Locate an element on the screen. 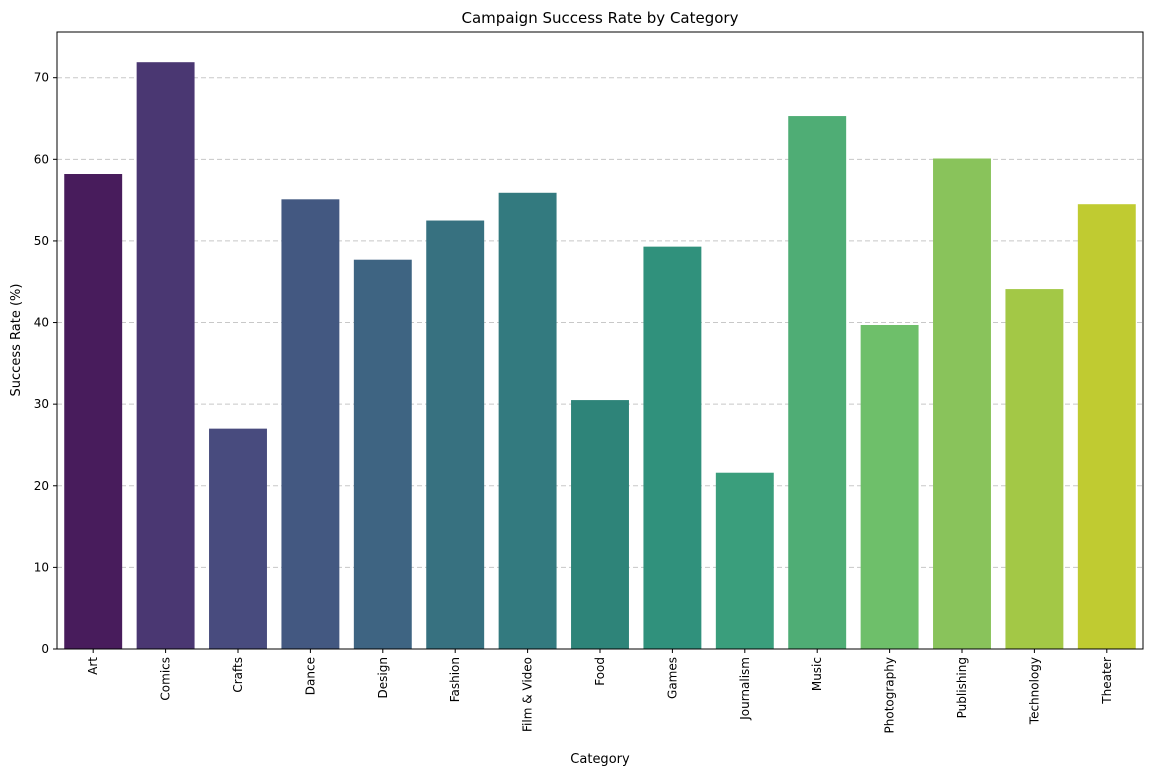 The image size is (1151, 776). x-tick-label: Theater is located at coordinates (1107, 681).